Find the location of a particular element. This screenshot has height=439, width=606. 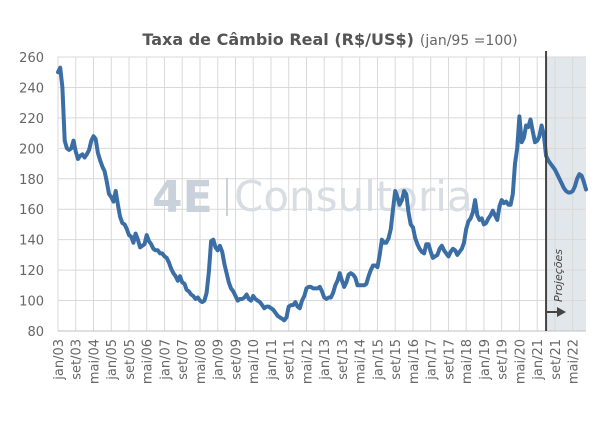

x-tick-label: jan/07 is located at coordinates (165, 360).